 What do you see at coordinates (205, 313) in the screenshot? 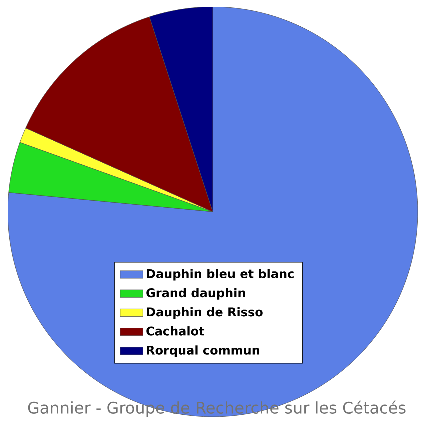
I see `legend-label: Dauphin de Risso` at bounding box center [205, 313].